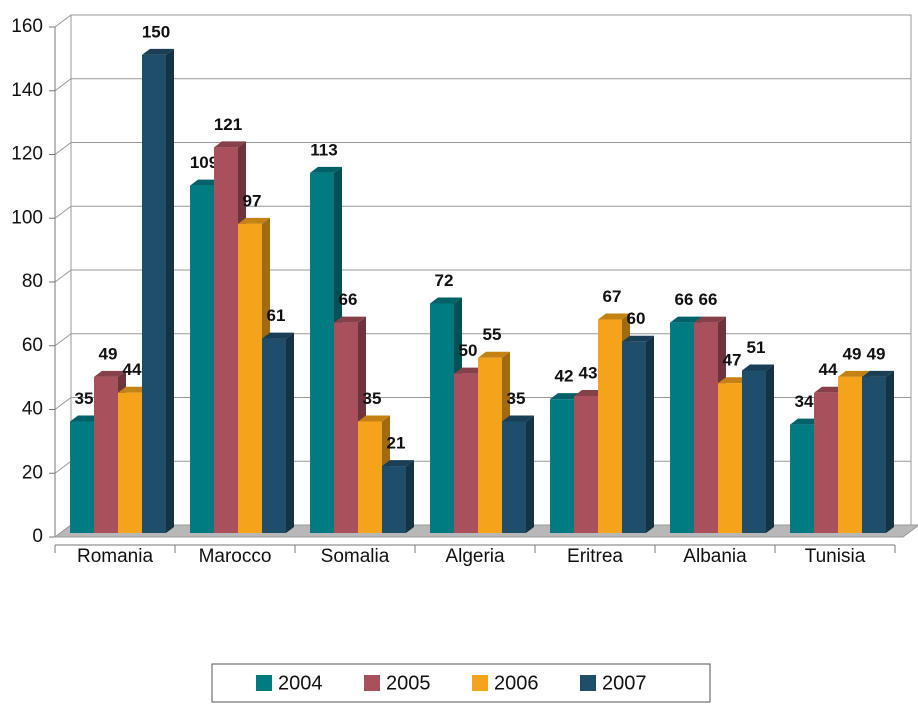  Describe the element at coordinates (276, 315) in the screenshot. I see `value-label: 61` at that location.